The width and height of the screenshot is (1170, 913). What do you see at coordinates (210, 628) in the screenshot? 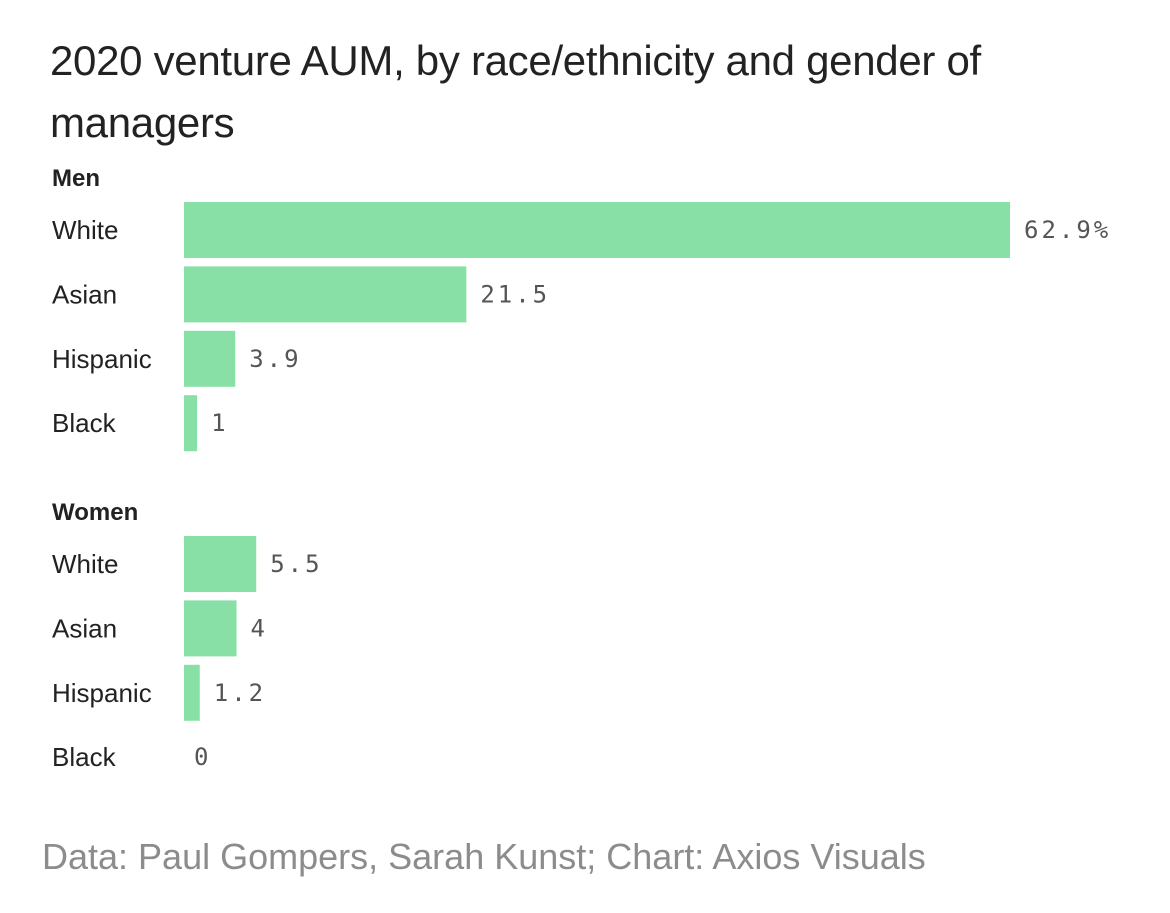
I see `bar-women-asian` at bounding box center [210, 628].